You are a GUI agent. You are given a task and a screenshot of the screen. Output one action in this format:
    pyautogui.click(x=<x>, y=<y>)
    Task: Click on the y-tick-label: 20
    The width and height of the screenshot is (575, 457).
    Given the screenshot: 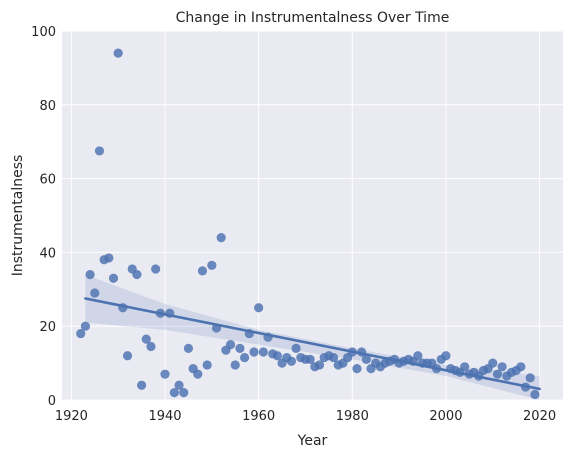 What is the action you would take?
    pyautogui.click(x=47, y=327)
    